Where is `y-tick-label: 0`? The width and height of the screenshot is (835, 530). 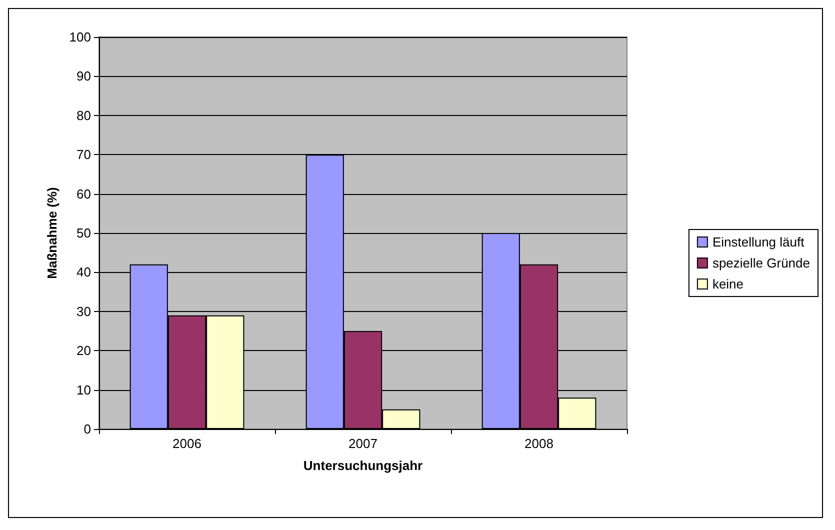 y-tick-label: 0 is located at coordinates (87, 429).